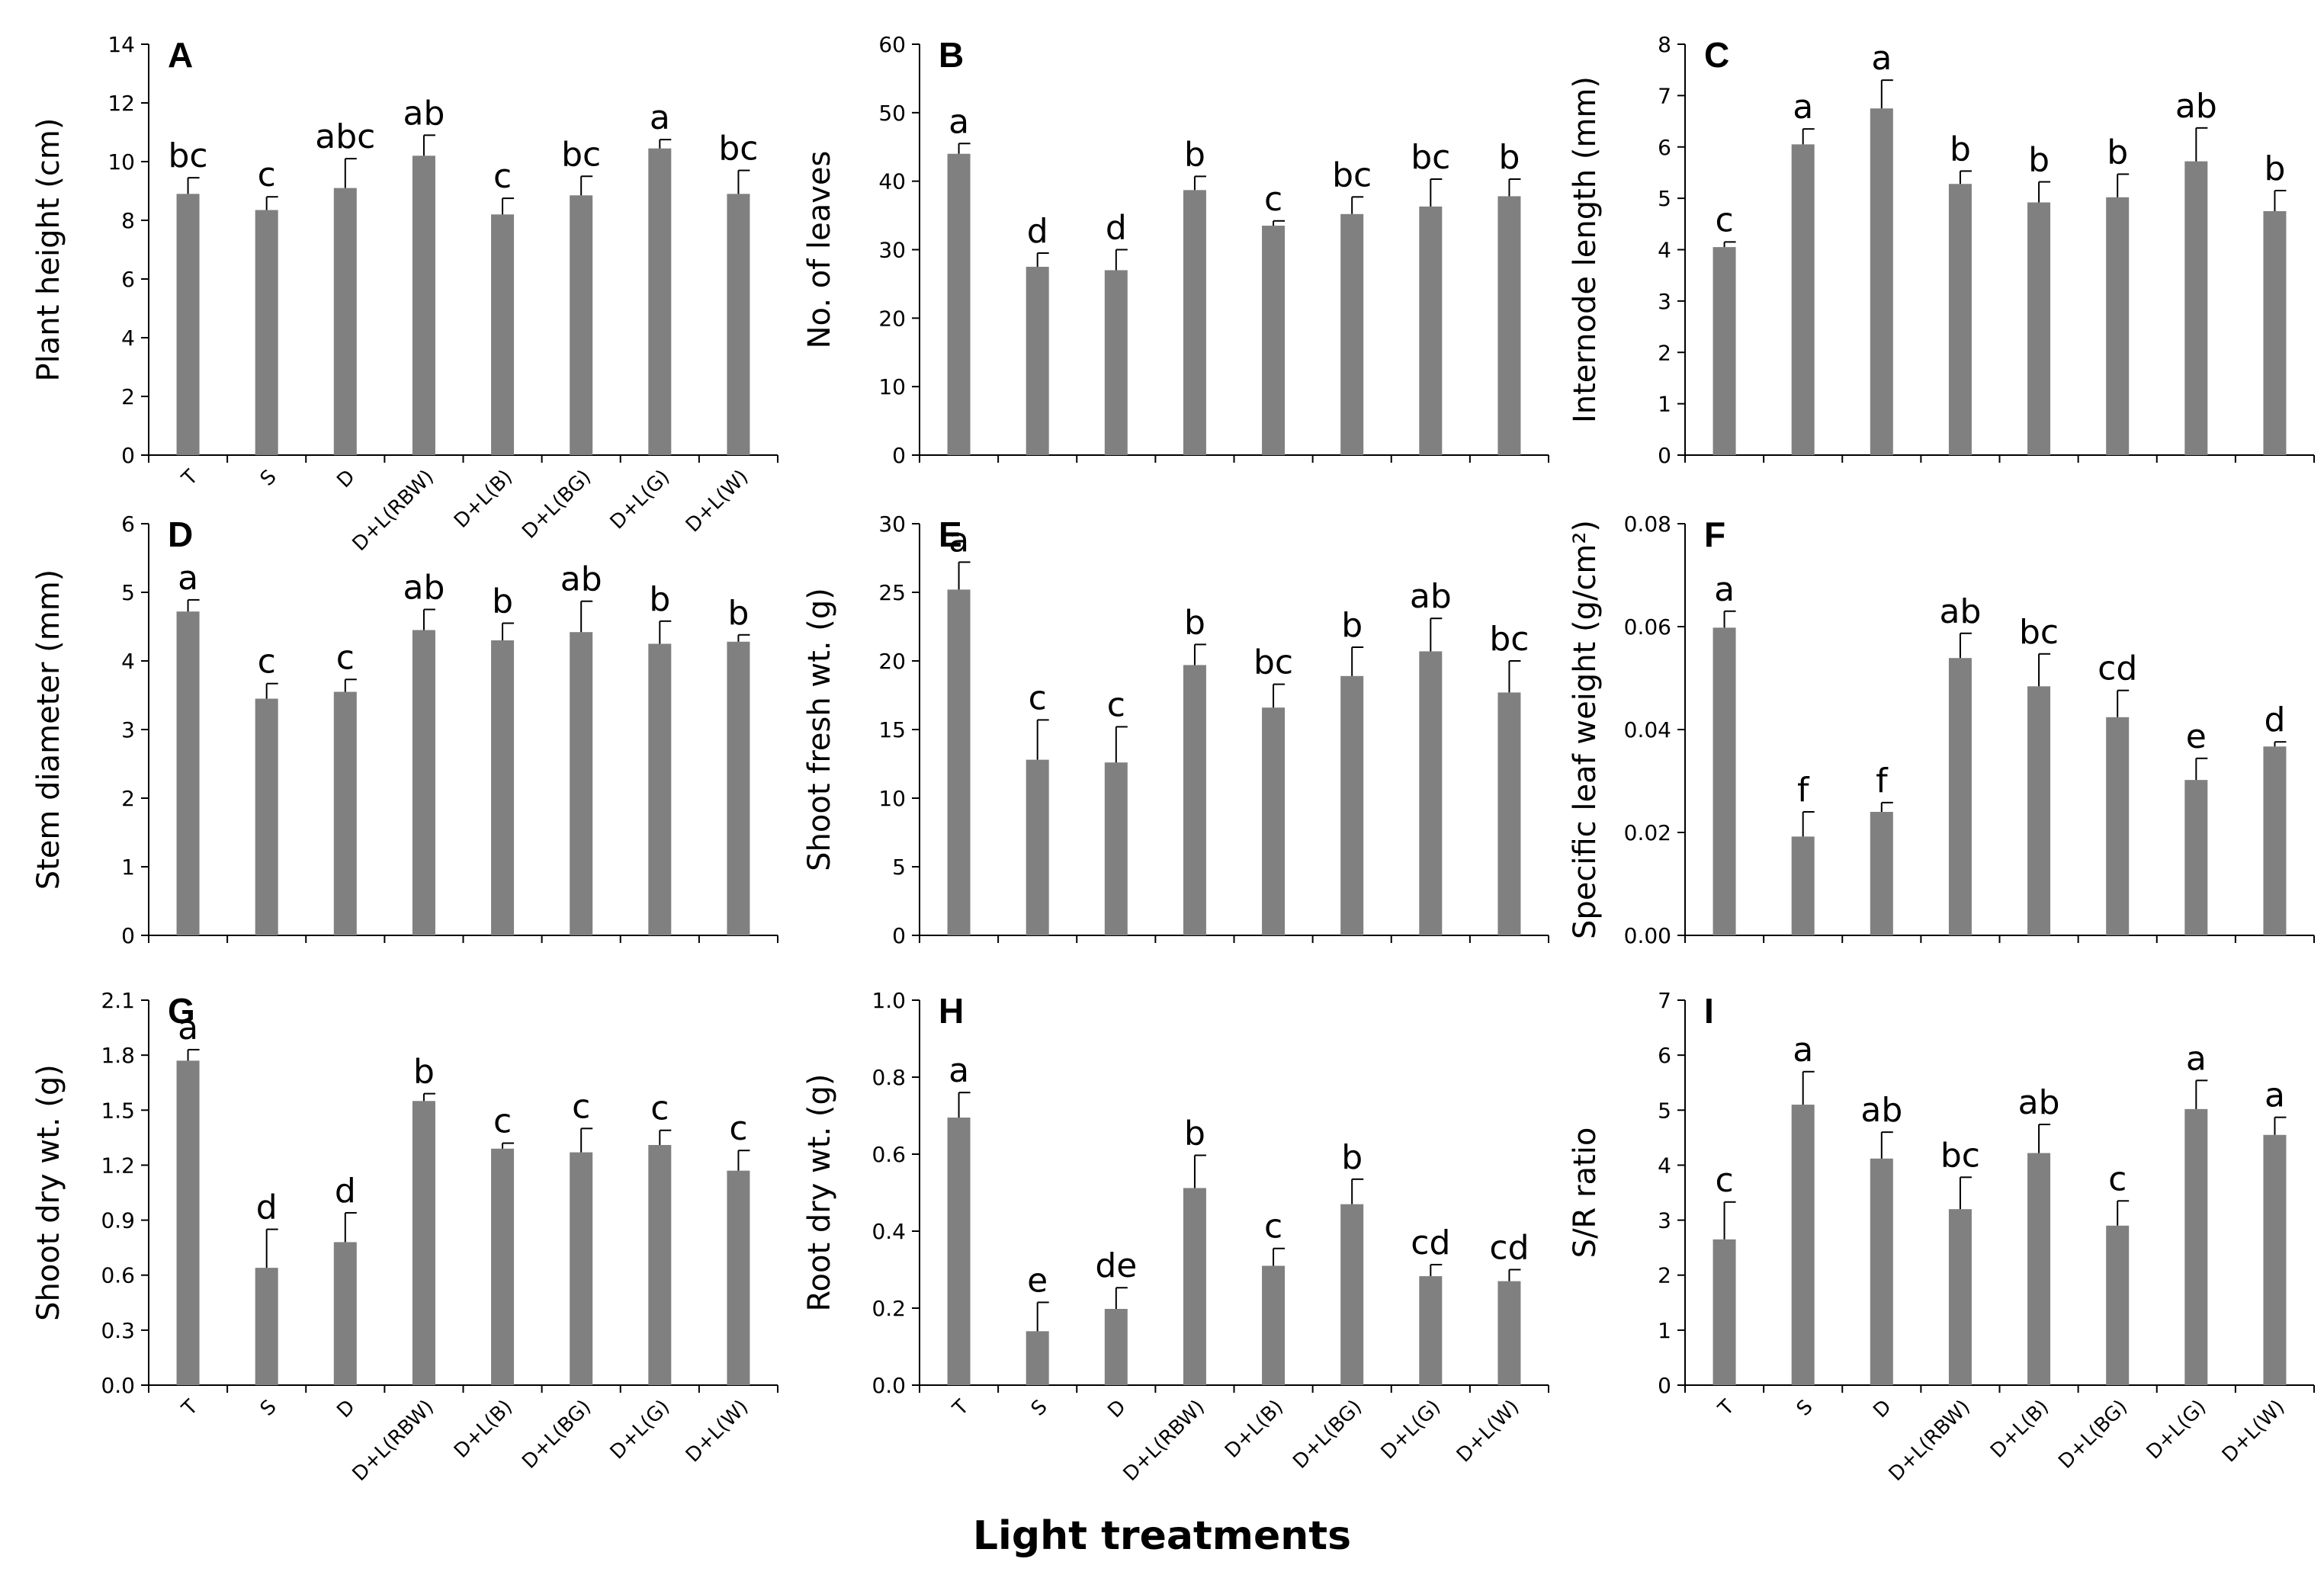 The height and width of the screenshot is (1578, 2324). What do you see at coordinates (1648, 524) in the screenshot?
I see `panel-f-ytick-label: 0.08` at bounding box center [1648, 524].